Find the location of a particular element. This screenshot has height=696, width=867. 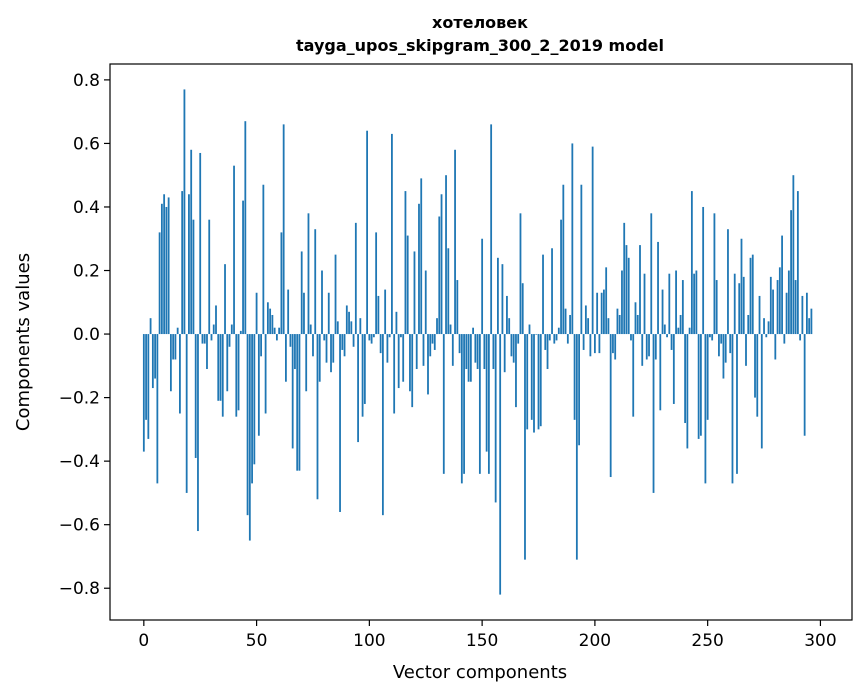

chart-title-line1: хотеловек is located at coordinates (480, 22).